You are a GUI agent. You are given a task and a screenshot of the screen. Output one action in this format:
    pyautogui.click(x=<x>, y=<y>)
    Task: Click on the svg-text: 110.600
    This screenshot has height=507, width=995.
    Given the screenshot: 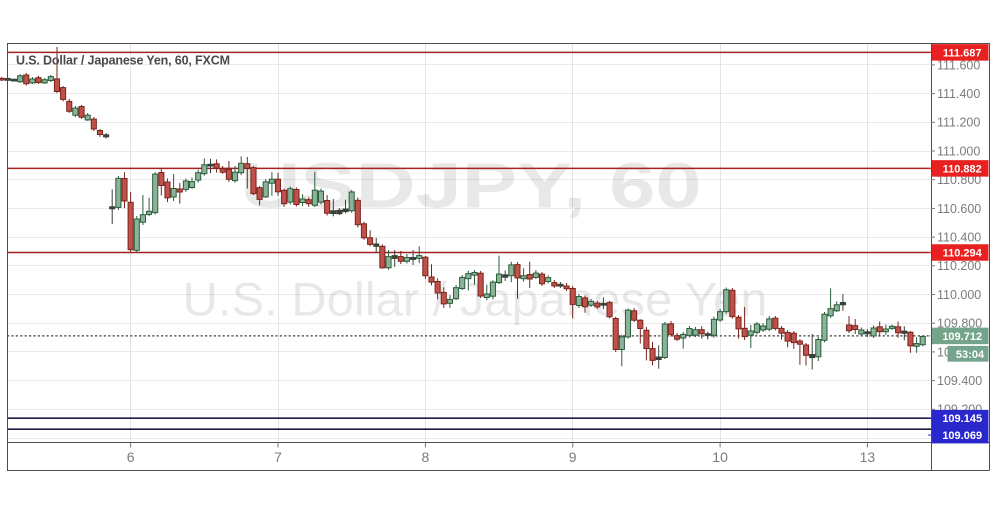 What is the action you would take?
    pyautogui.click(x=959, y=209)
    